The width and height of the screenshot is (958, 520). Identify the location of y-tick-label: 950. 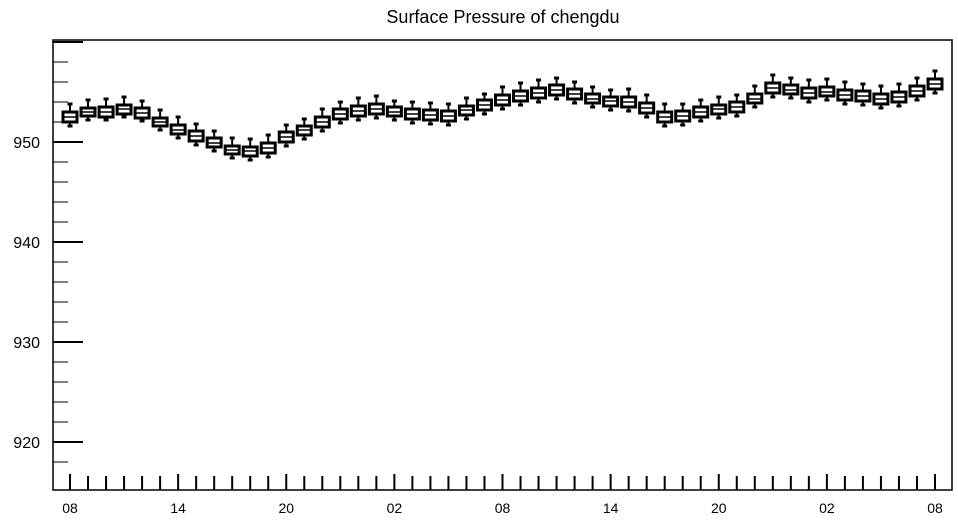
(26, 143).